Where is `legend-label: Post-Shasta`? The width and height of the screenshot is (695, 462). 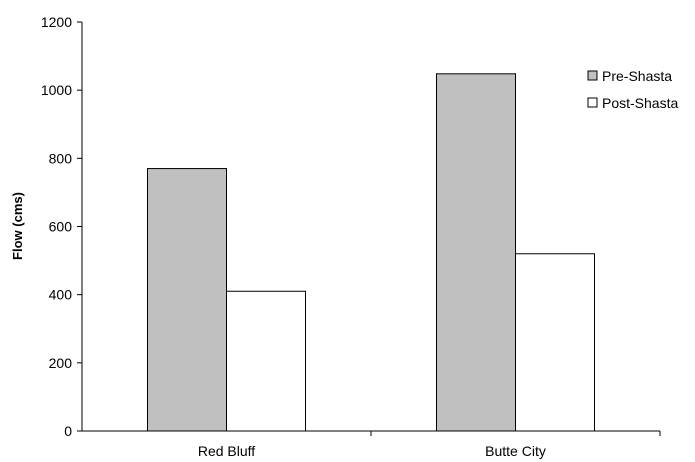 legend-label: Post-Shasta is located at coordinates (640, 103).